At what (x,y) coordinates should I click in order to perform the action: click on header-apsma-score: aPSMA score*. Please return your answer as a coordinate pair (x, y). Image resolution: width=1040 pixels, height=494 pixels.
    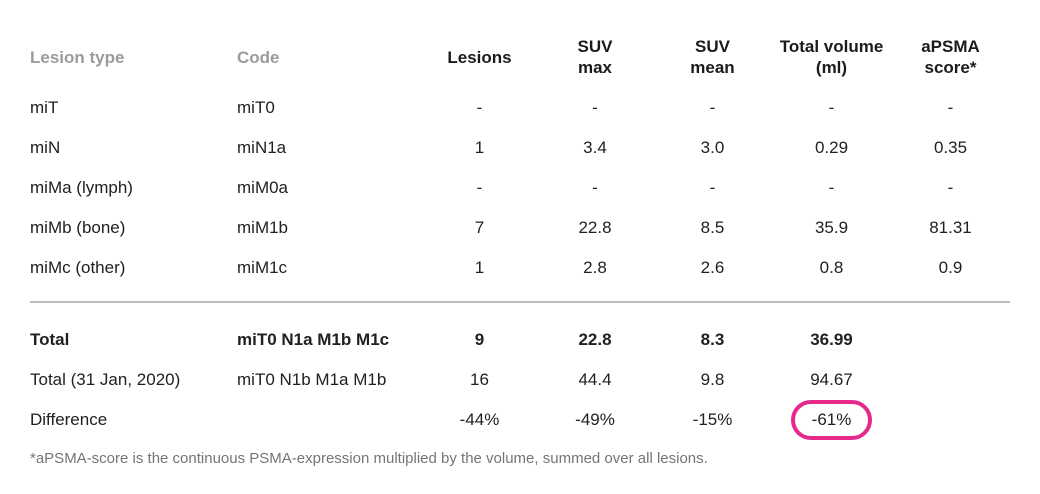
    Looking at the image, I should click on (950, 57).